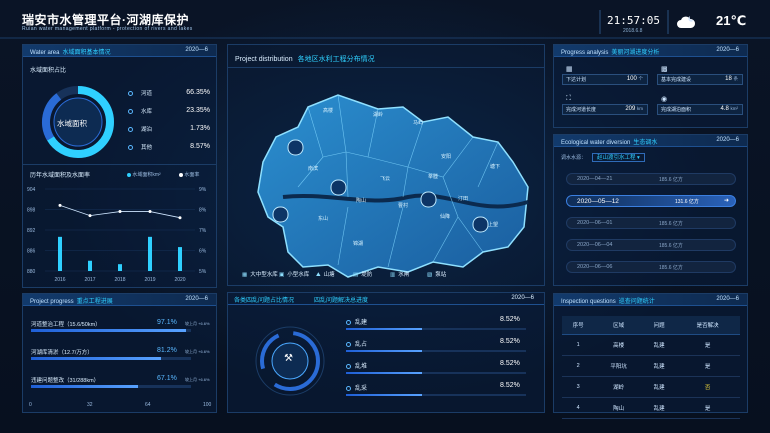  What do you see at coordinates (676, 80) in the screenshot?
I see `stat-label: 基本完成建设` at bounding box center [676, 80].